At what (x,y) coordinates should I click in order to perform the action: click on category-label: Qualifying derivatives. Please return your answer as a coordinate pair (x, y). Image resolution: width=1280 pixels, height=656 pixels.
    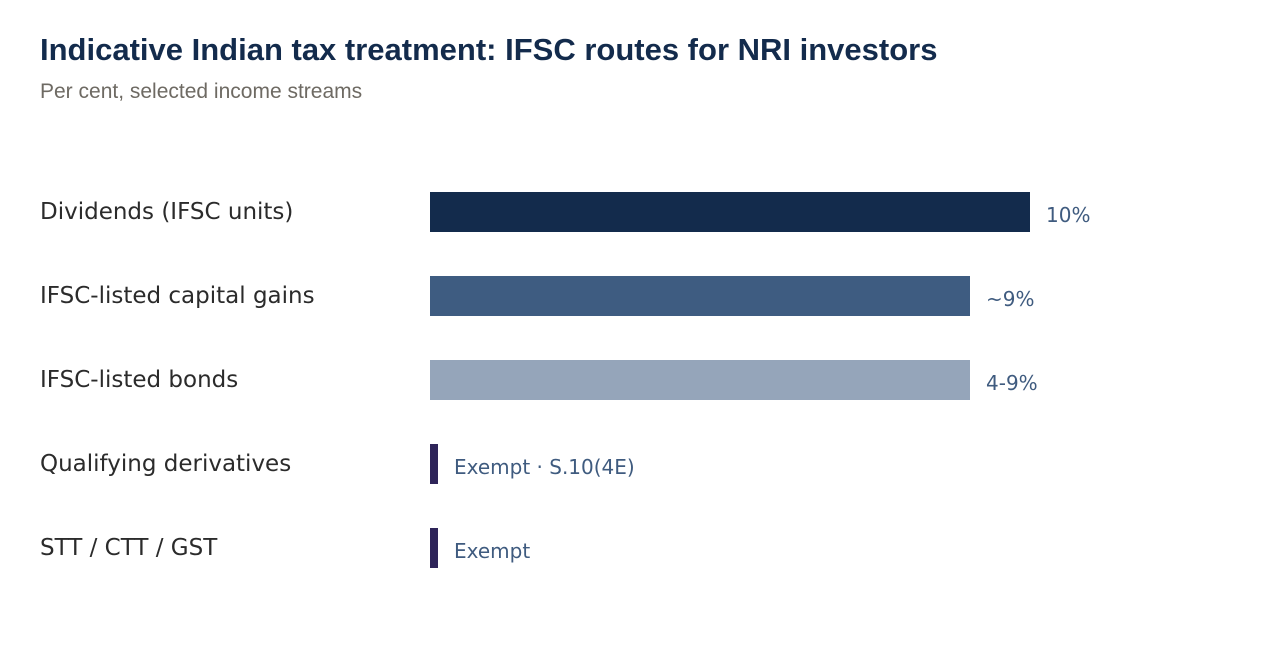
    Looking at the image, I should click on (165, 464).